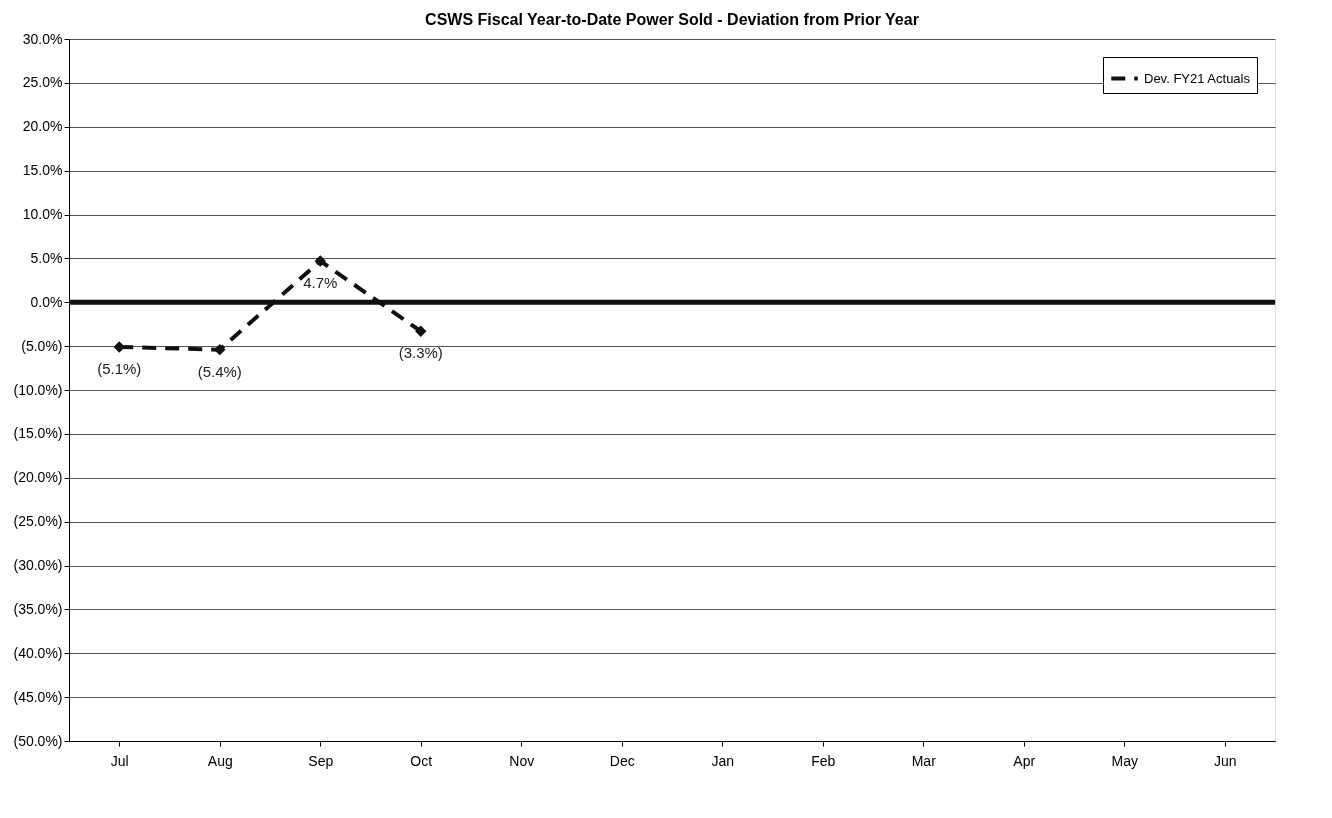  What do you see at coordinates (42, 214) in the screenshot?
I see `y-tick-label: 10.0%` at bounding box center [42, 214].